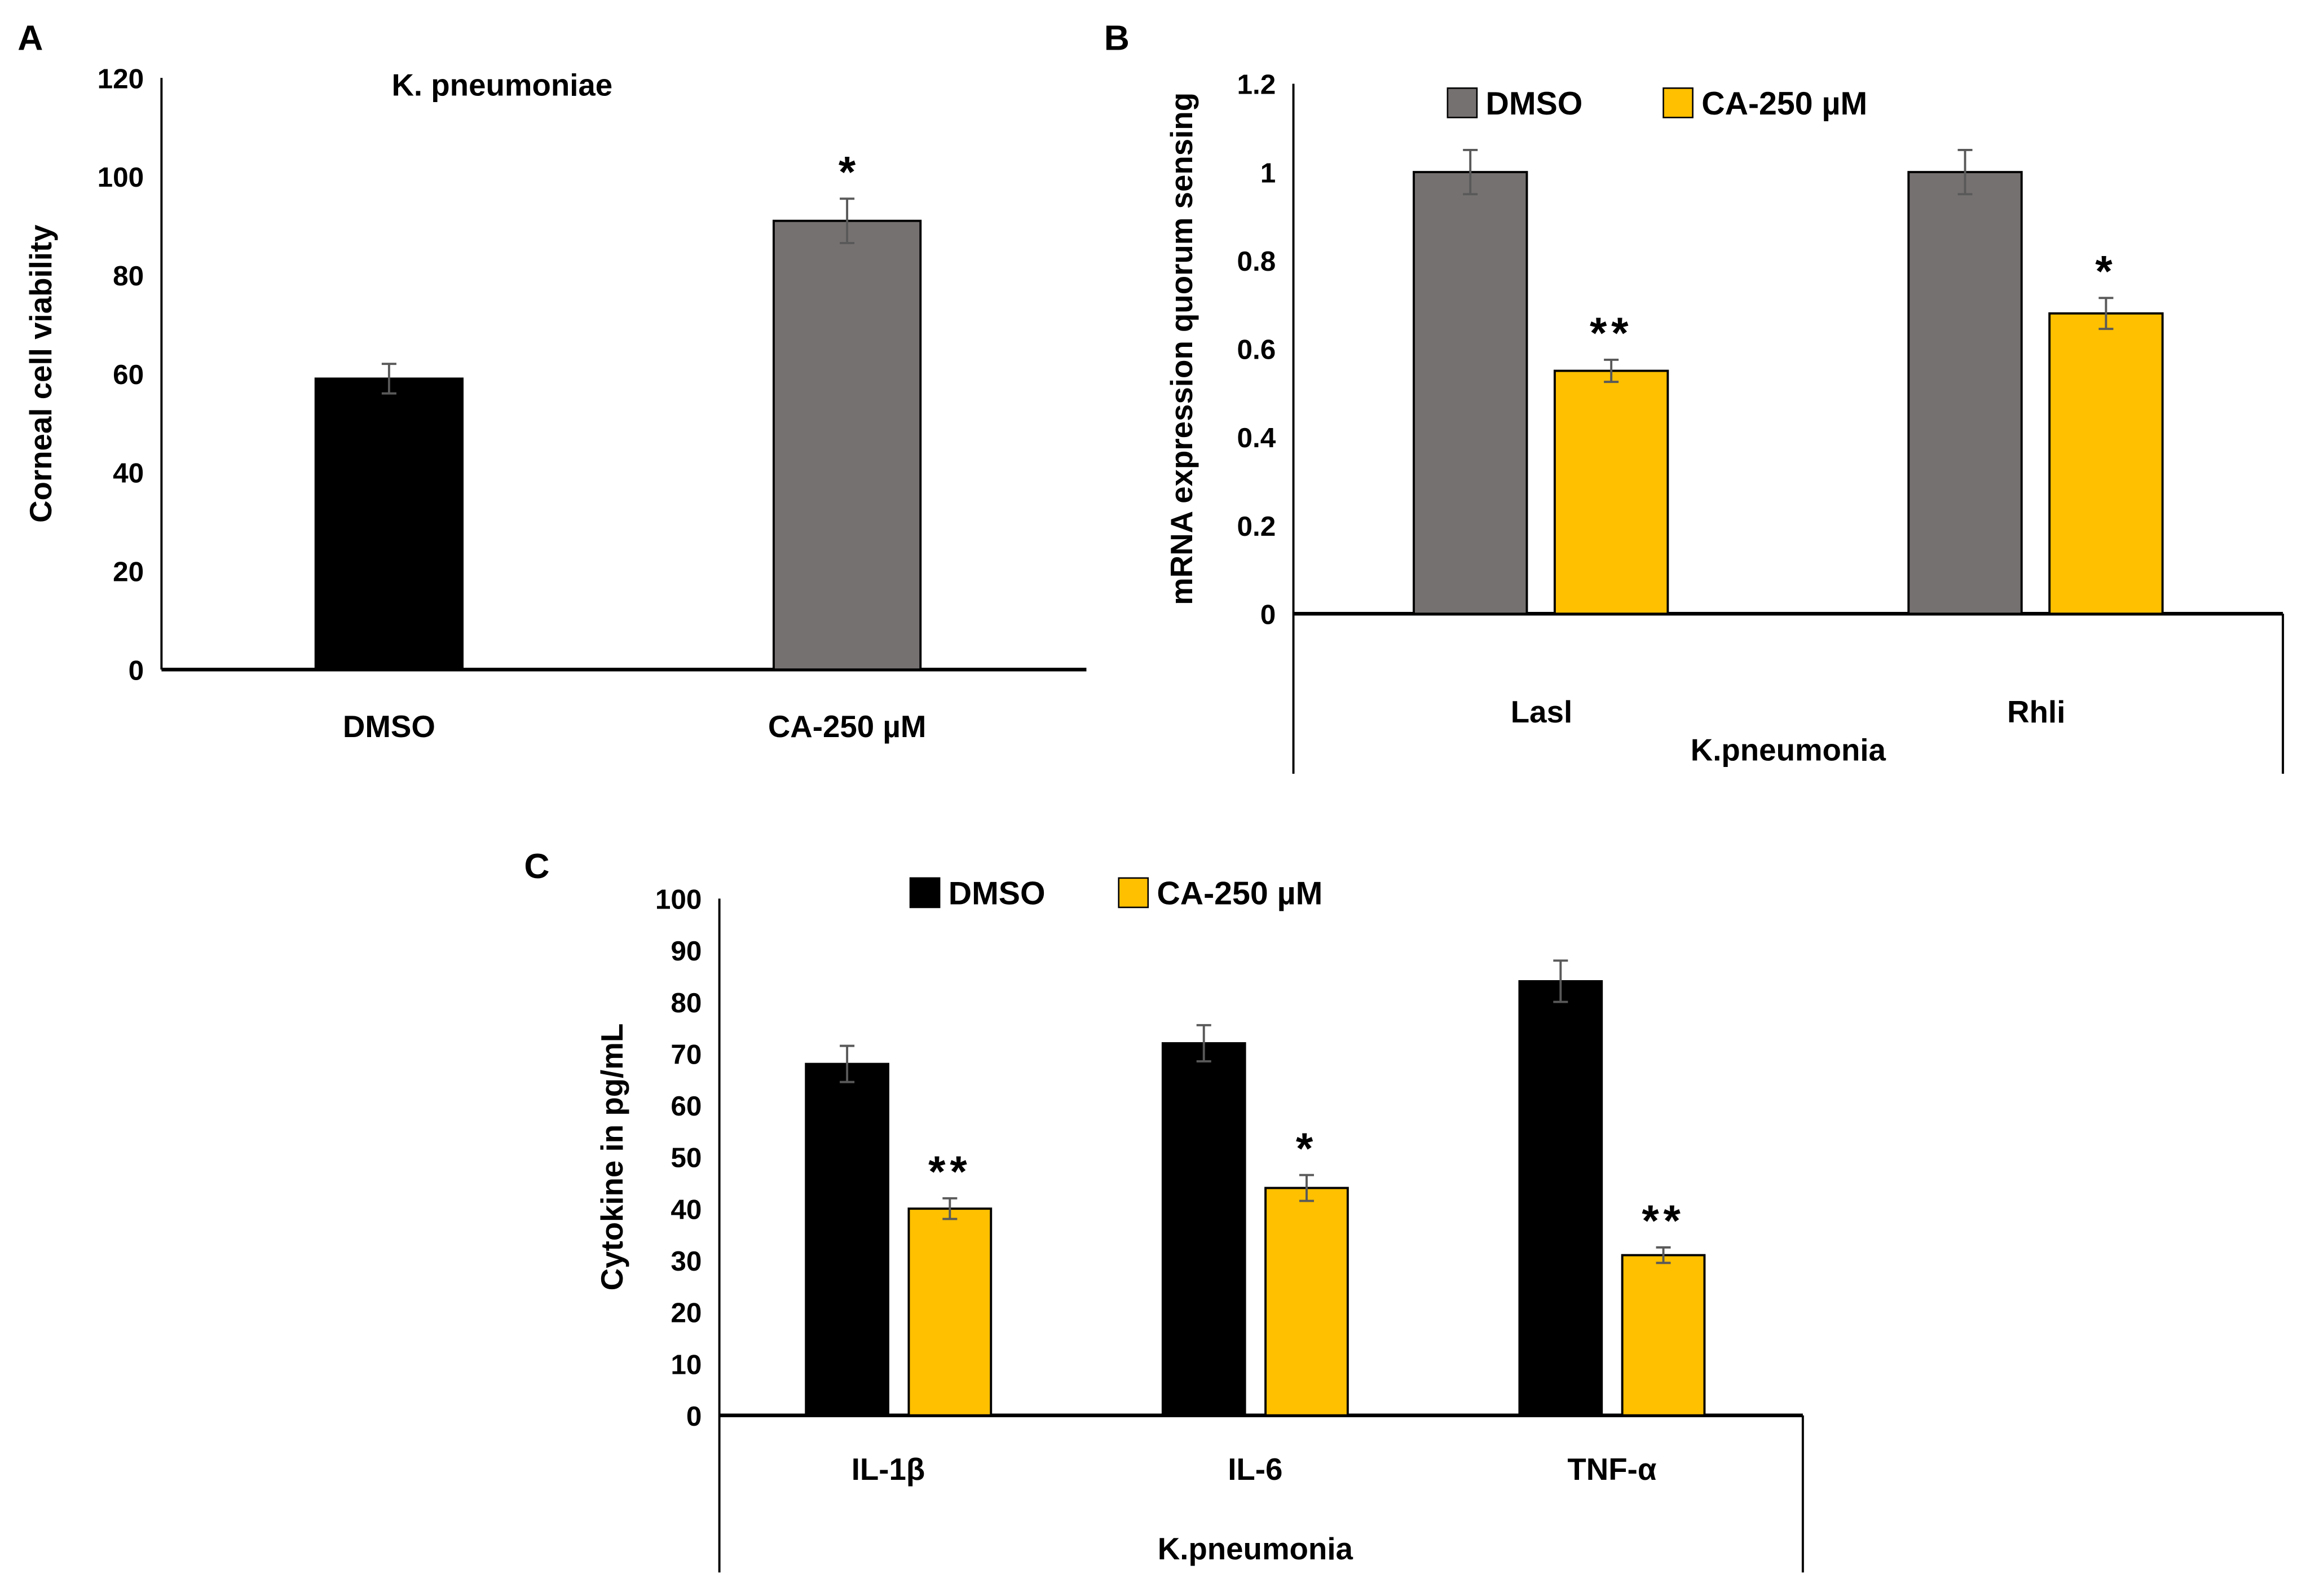 This screenshot has width=2302, height=1596. Describe the element at coordinates (501, 85) in the screenshot. I see `chart-title: K. pneumoniae` at that location.